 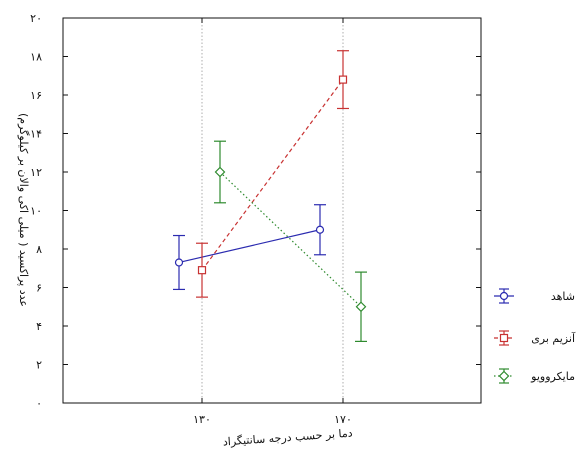 I want to click on y-axis-title: عدد پراکسید ( میلی اکی والان بر کیلوگرم), so click(x=23, y=210).